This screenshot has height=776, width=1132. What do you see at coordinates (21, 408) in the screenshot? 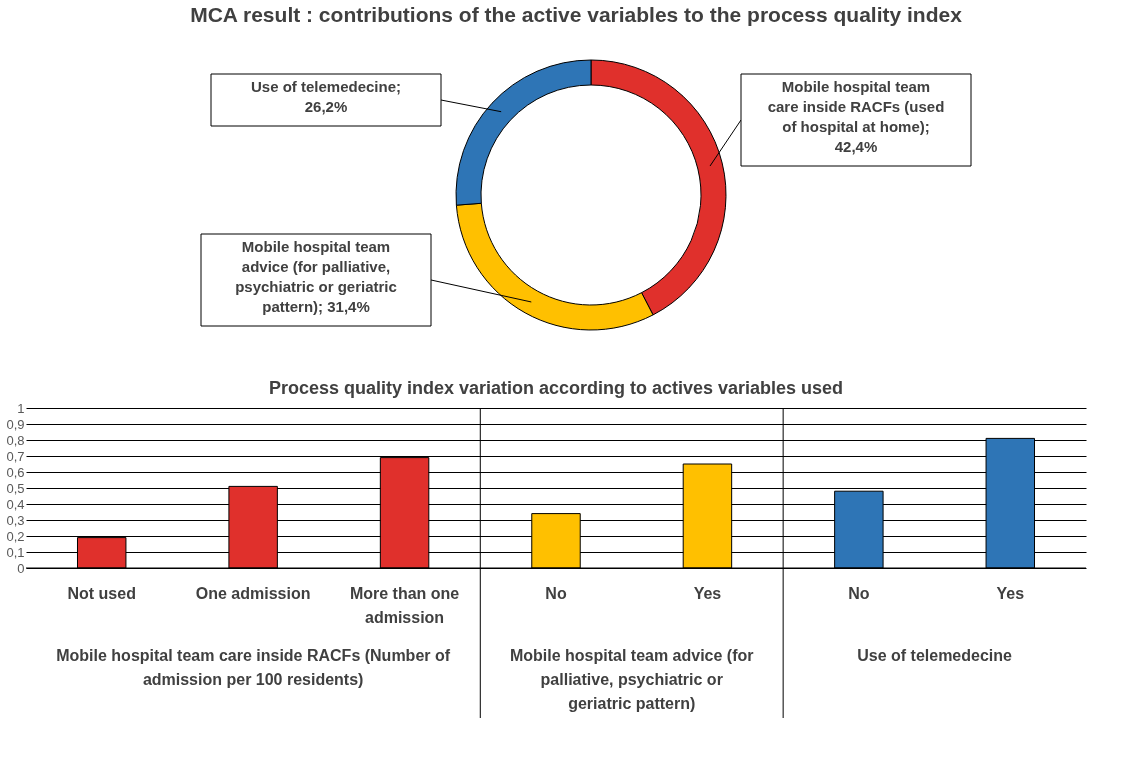
I see `y-tick-label: 1` at bounding box center [21, 408].